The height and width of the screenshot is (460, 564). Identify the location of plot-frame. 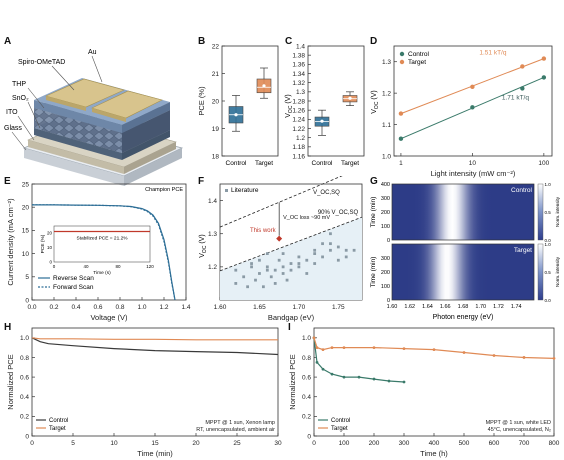
(473, 101).